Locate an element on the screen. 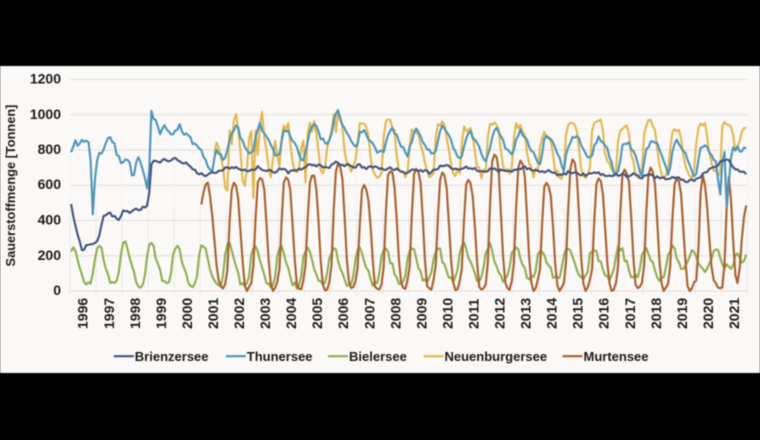  svg-text: 2007 is located at coordinates (369, 313).